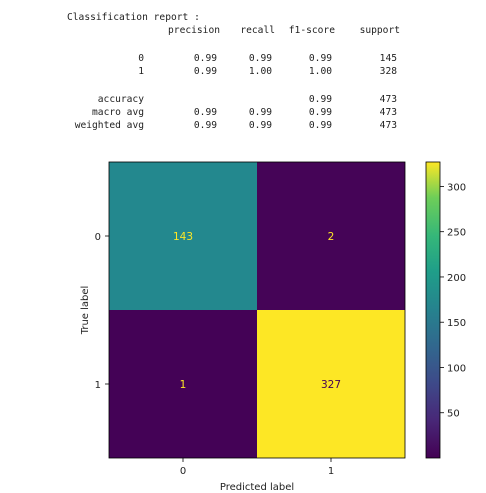 The width and height of the screenshot is (486, 493). Describe the element at coordinates (320, 71) in the screenshot. I see `report-cell-f1-score: 1.00` at that location.